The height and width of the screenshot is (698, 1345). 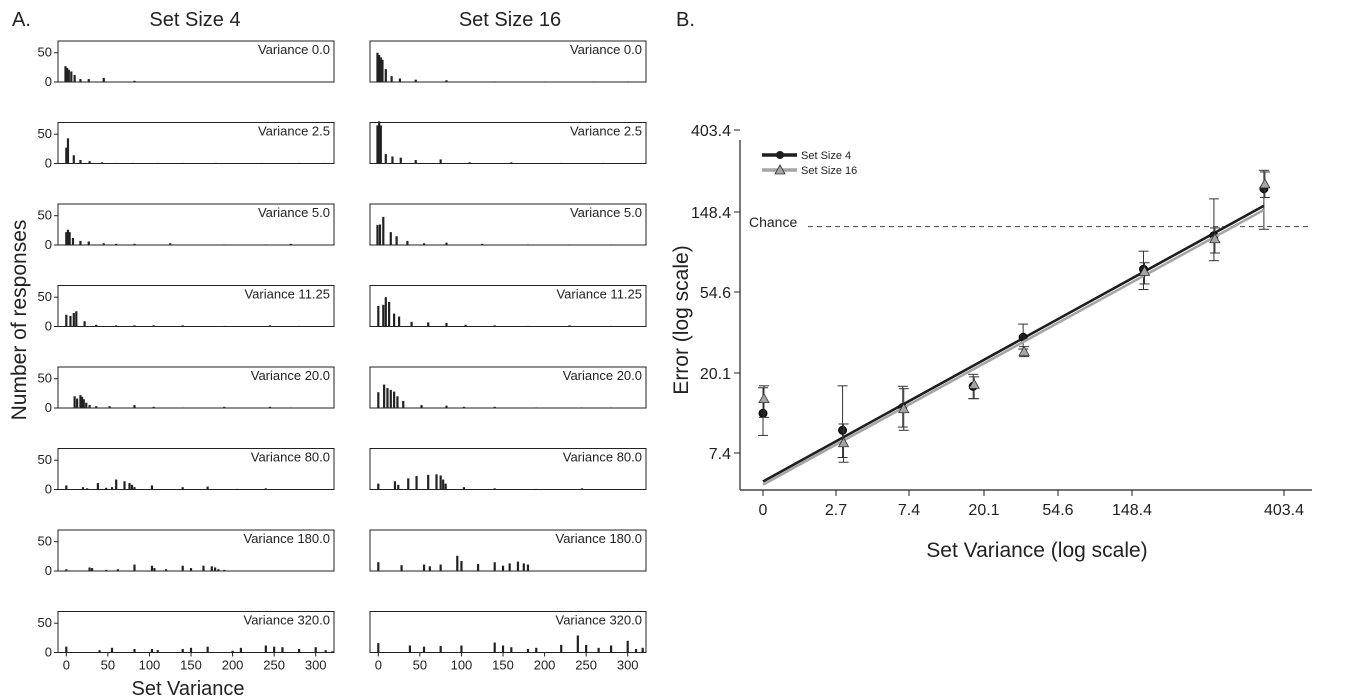 I want to click on histogram-subplot: Variance 320.00 50 100 150 200 250 300, so click(x=508, y=642).